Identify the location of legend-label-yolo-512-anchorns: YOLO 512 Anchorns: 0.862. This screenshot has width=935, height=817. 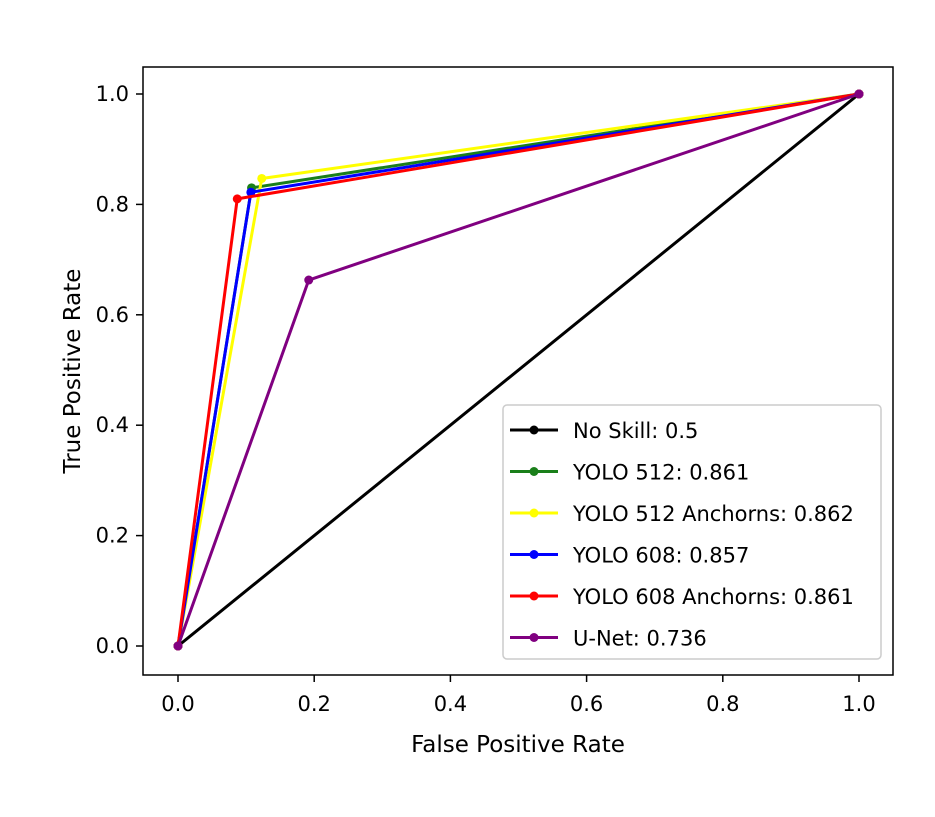
(713, 514).